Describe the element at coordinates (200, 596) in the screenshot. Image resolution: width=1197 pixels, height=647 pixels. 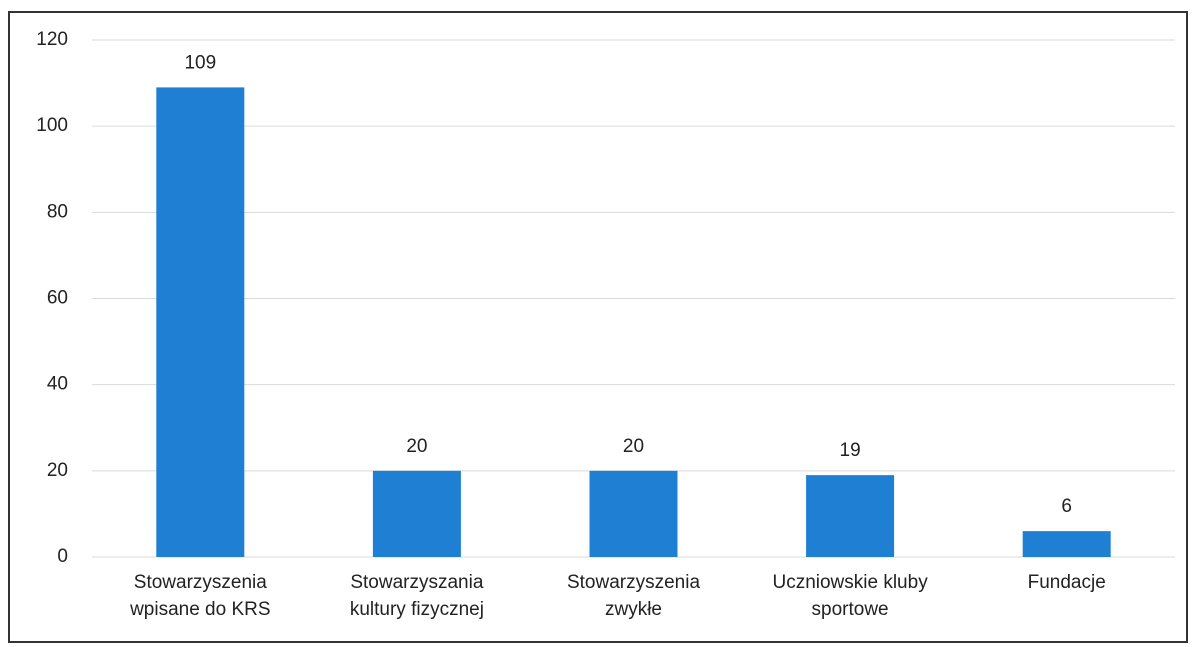
I see `x-tick-label: Stowarzyszenia wpisane do KRS` at that location.